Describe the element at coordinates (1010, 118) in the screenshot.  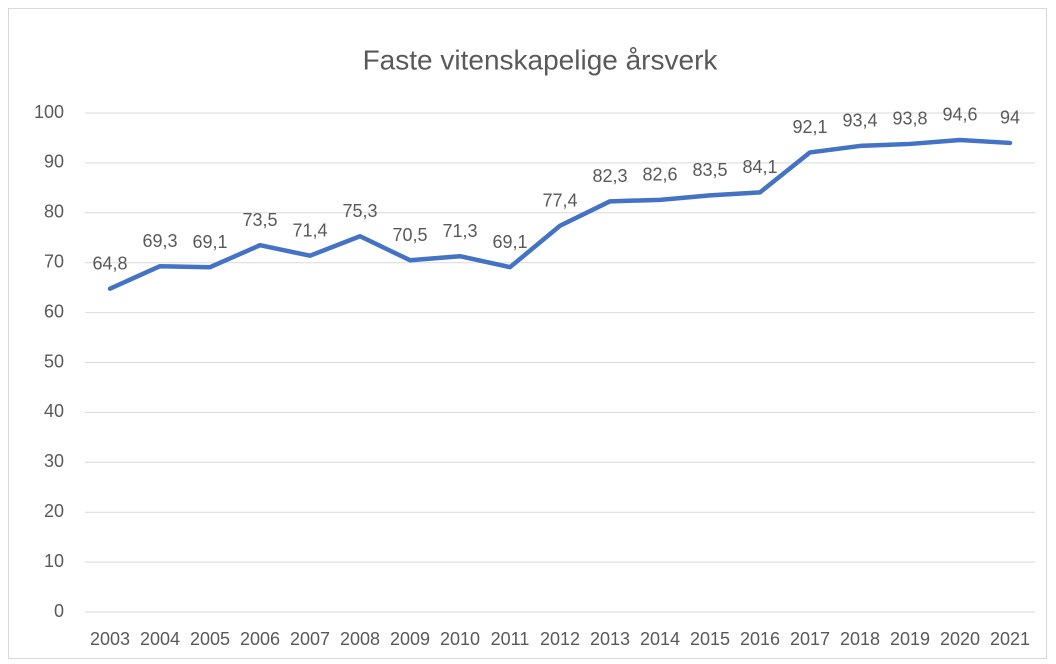
I see `data-label: 94` at that location.